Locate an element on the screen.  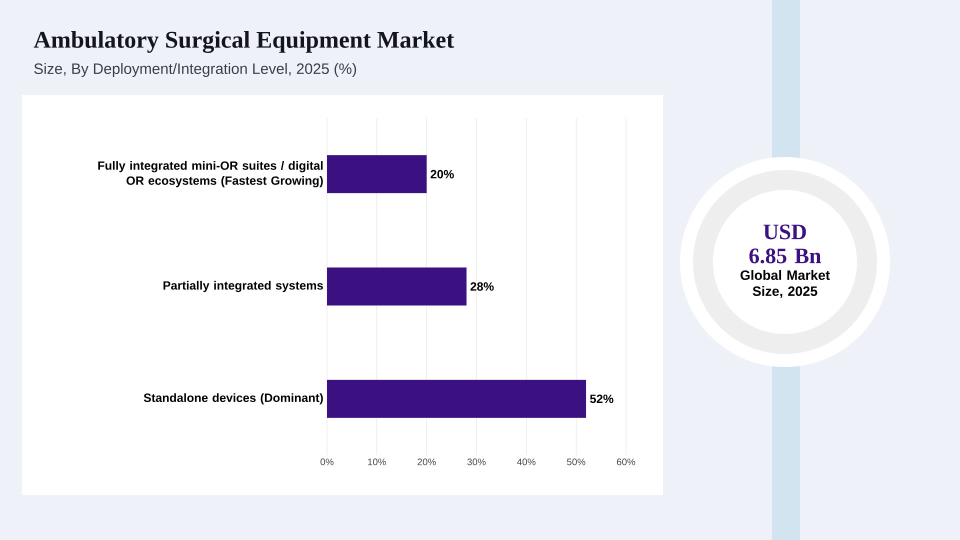
x-tick-label: 0% is located at coordinates (327, 462).